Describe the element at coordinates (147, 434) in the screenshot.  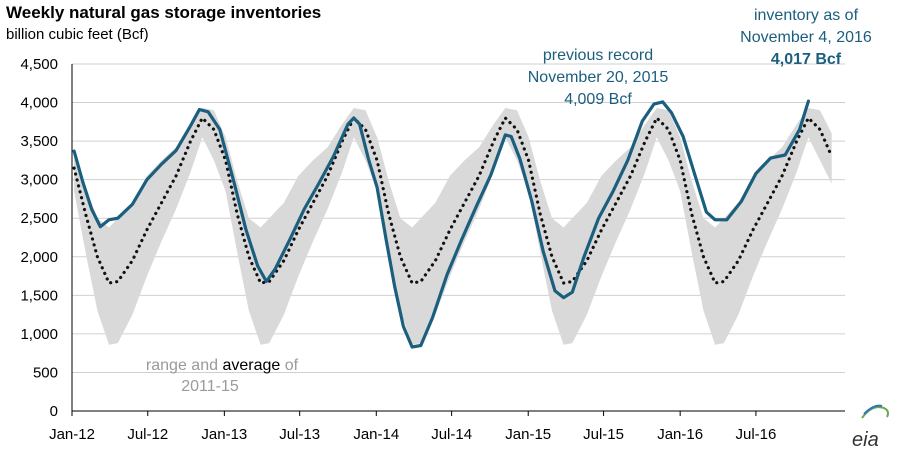
I see `x-tick-label: Jul-12` at that location.